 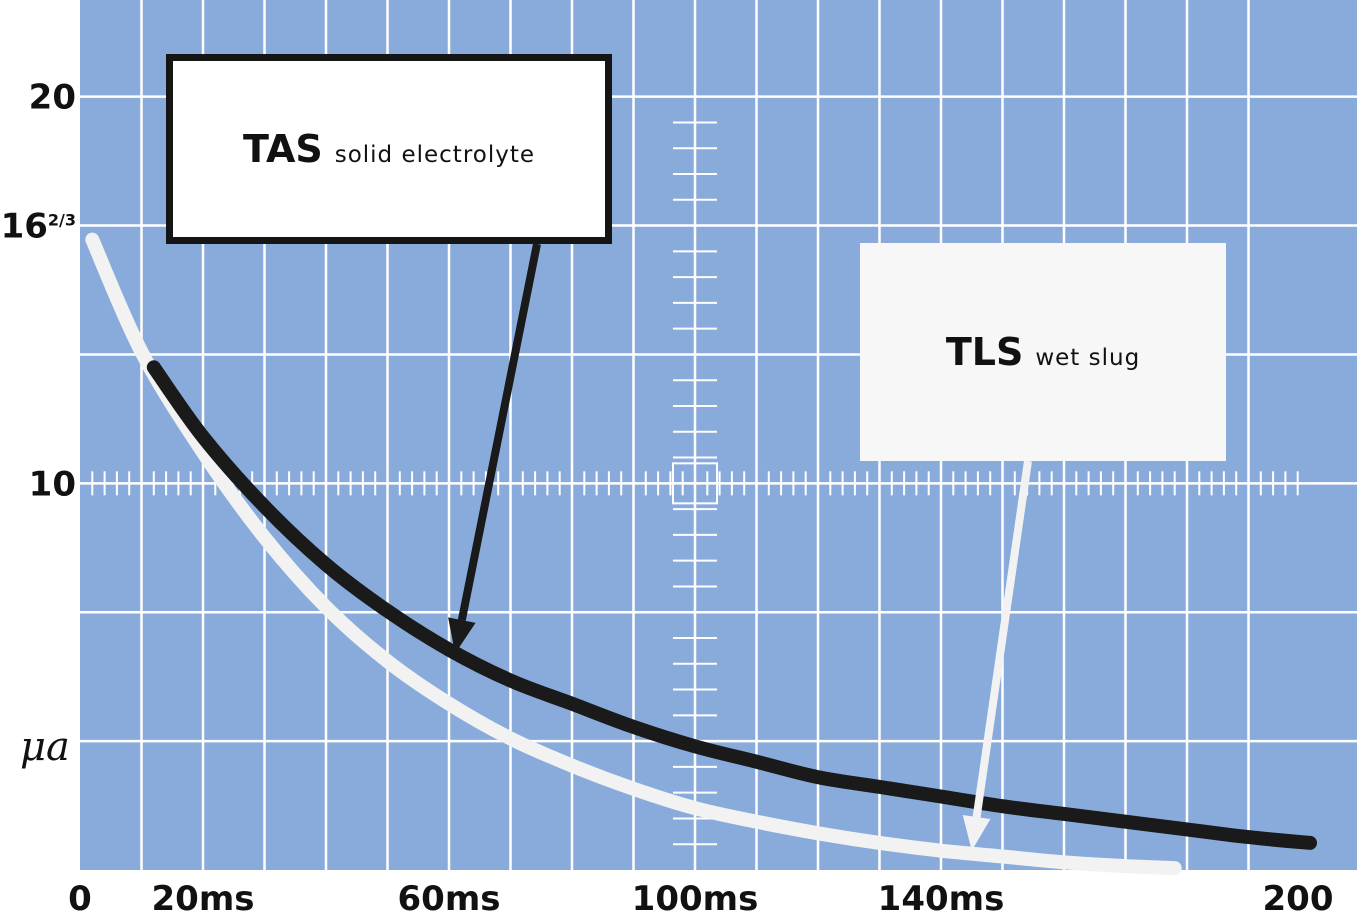 I want to click on y-tick-label: 10, so click(x=52, y=484).